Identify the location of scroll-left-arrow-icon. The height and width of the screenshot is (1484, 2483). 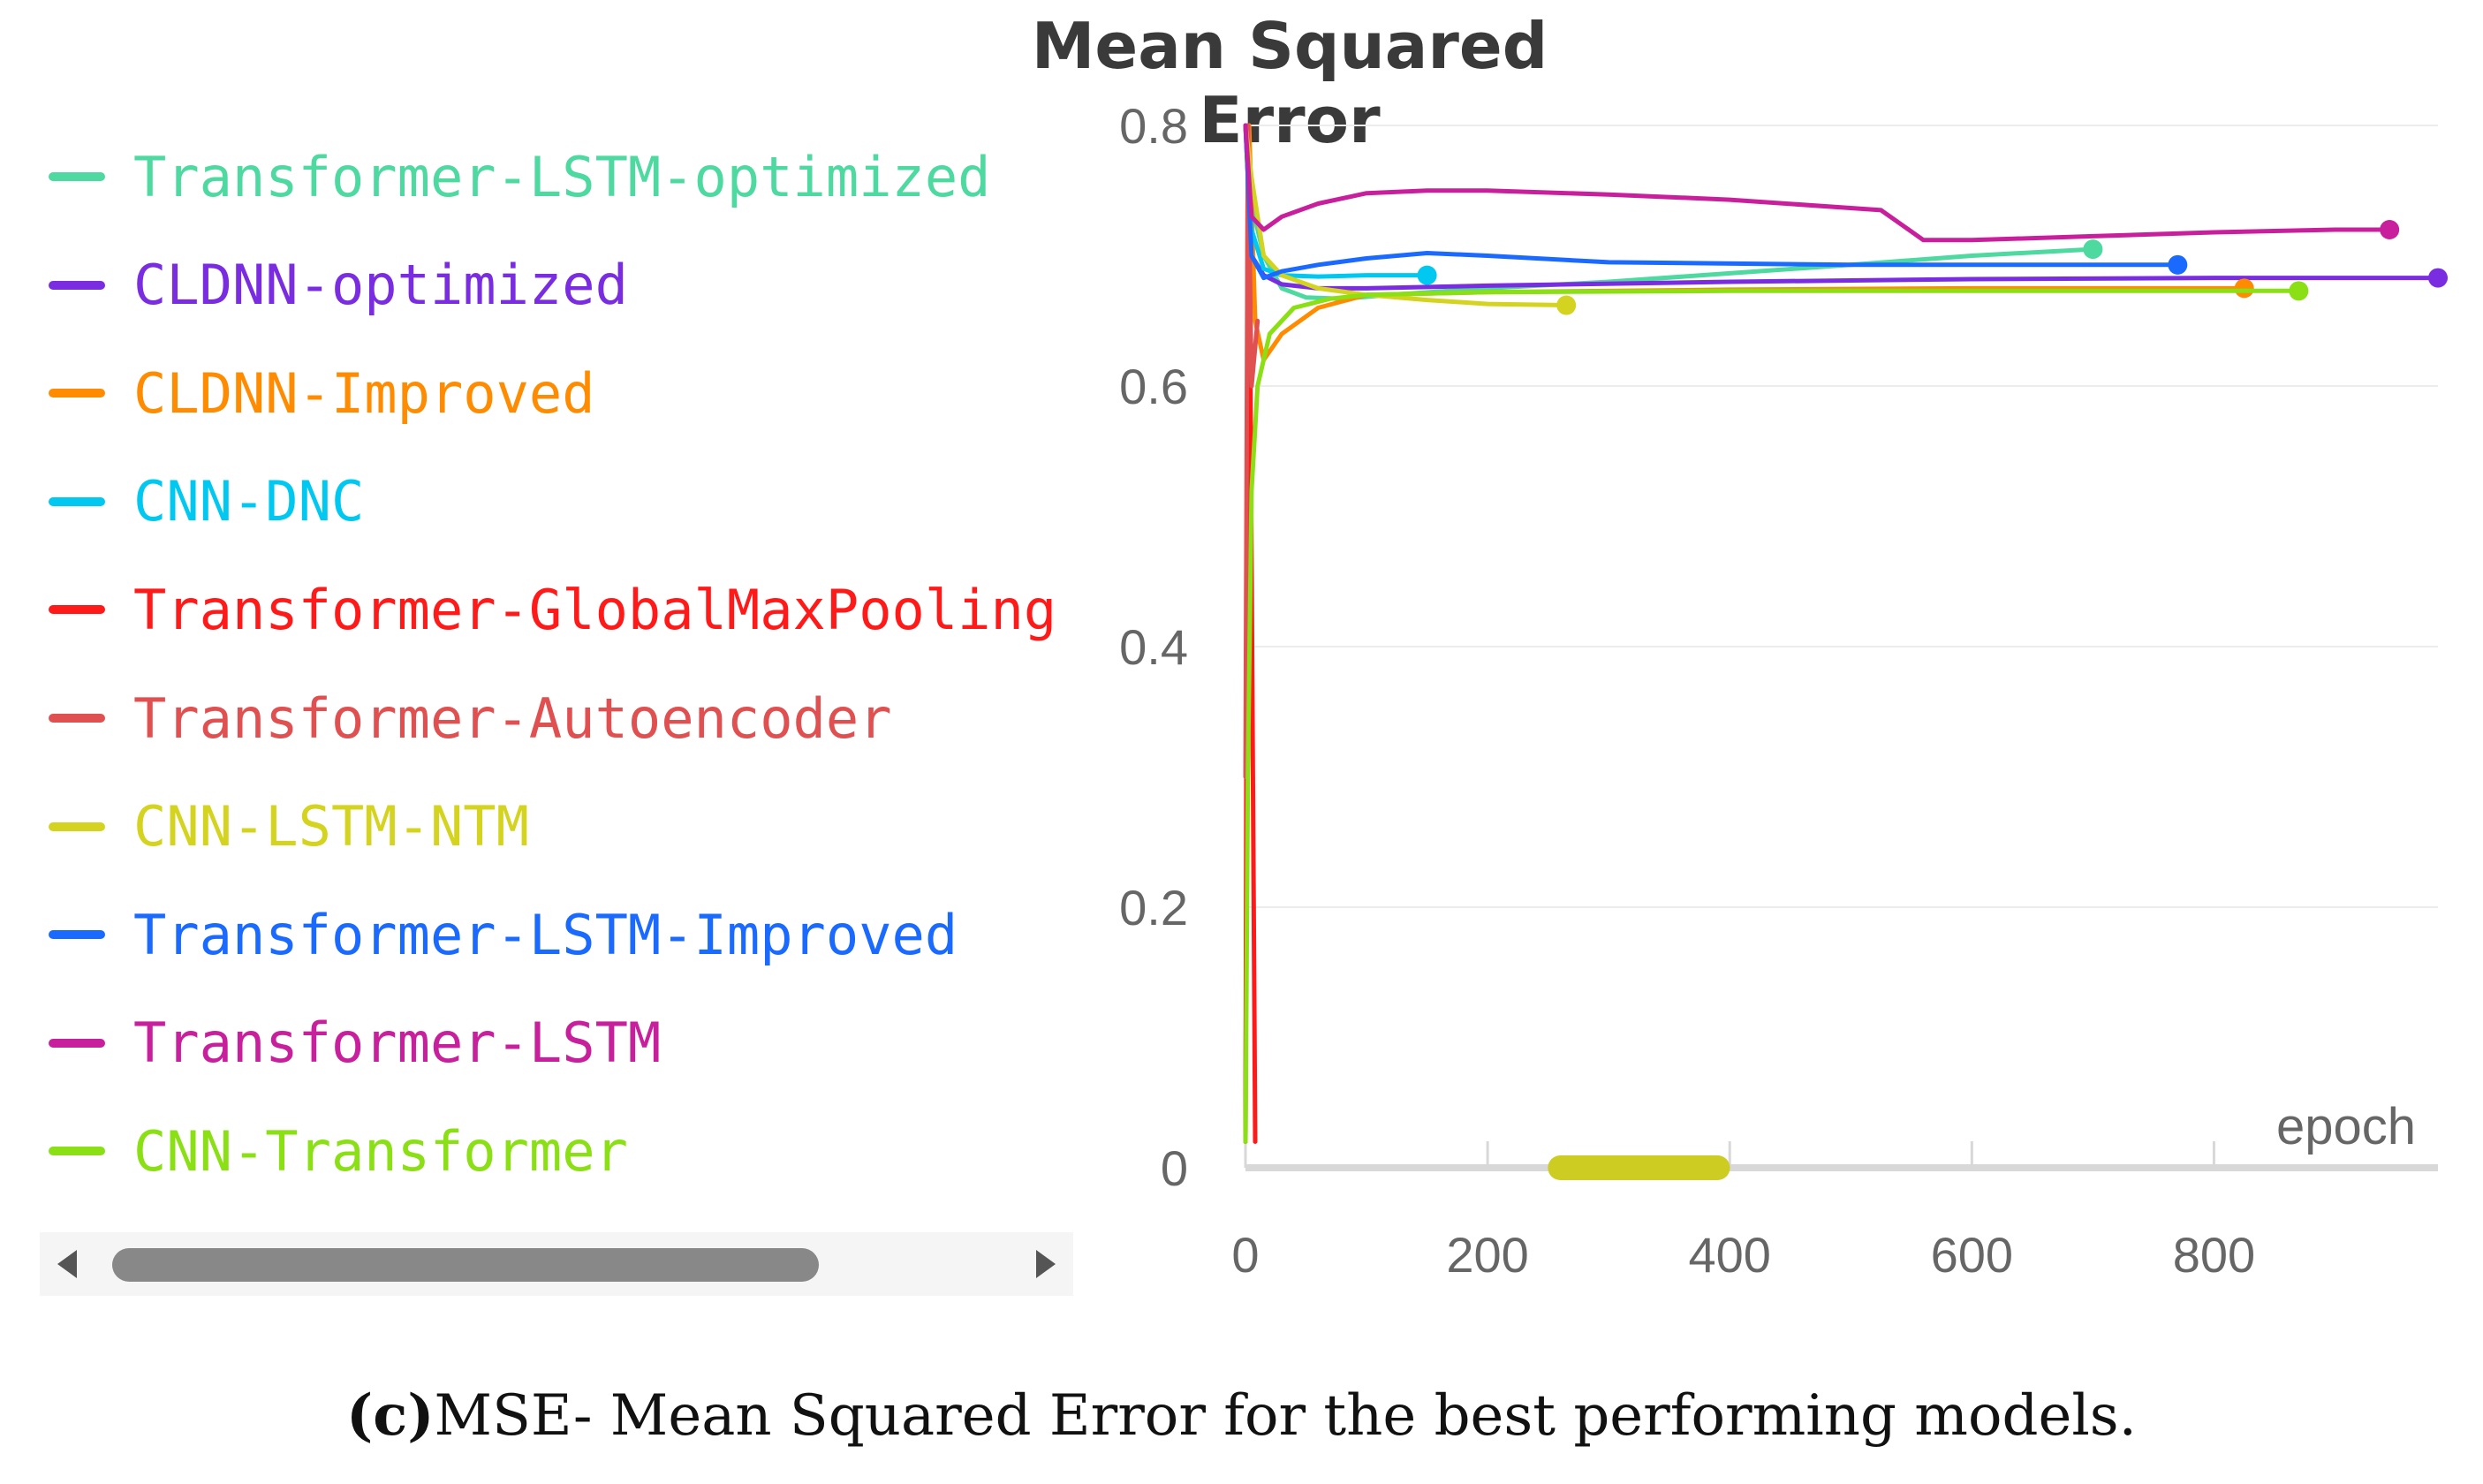
(67, 1264).